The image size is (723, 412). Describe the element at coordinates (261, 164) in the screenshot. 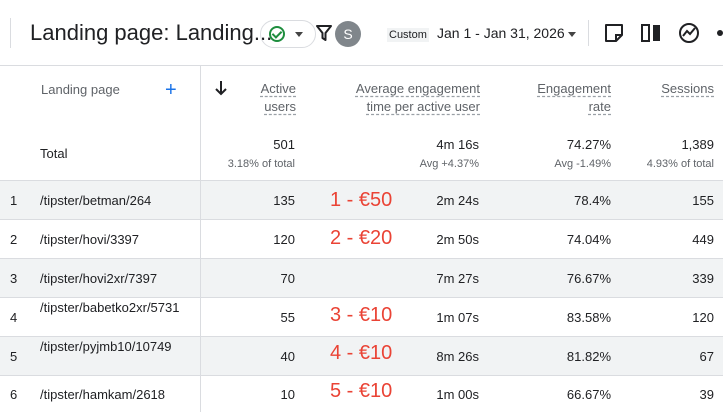

I see `total-active-users-share: 3.18% of total` at that location.